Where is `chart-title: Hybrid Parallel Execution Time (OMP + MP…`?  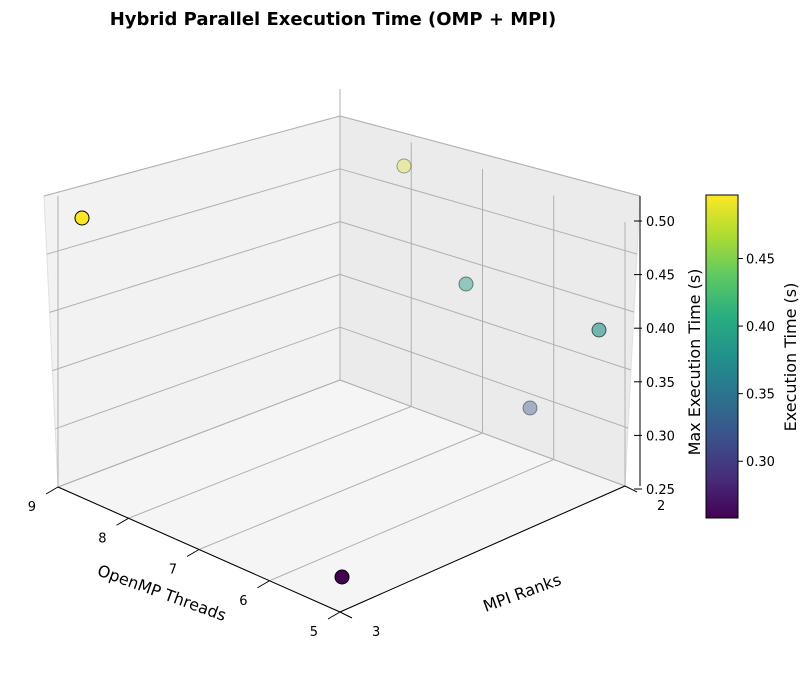
chart-title: Hybrid Parallel Execution Time (OMP + MP… is located at coordinates (333, 19).